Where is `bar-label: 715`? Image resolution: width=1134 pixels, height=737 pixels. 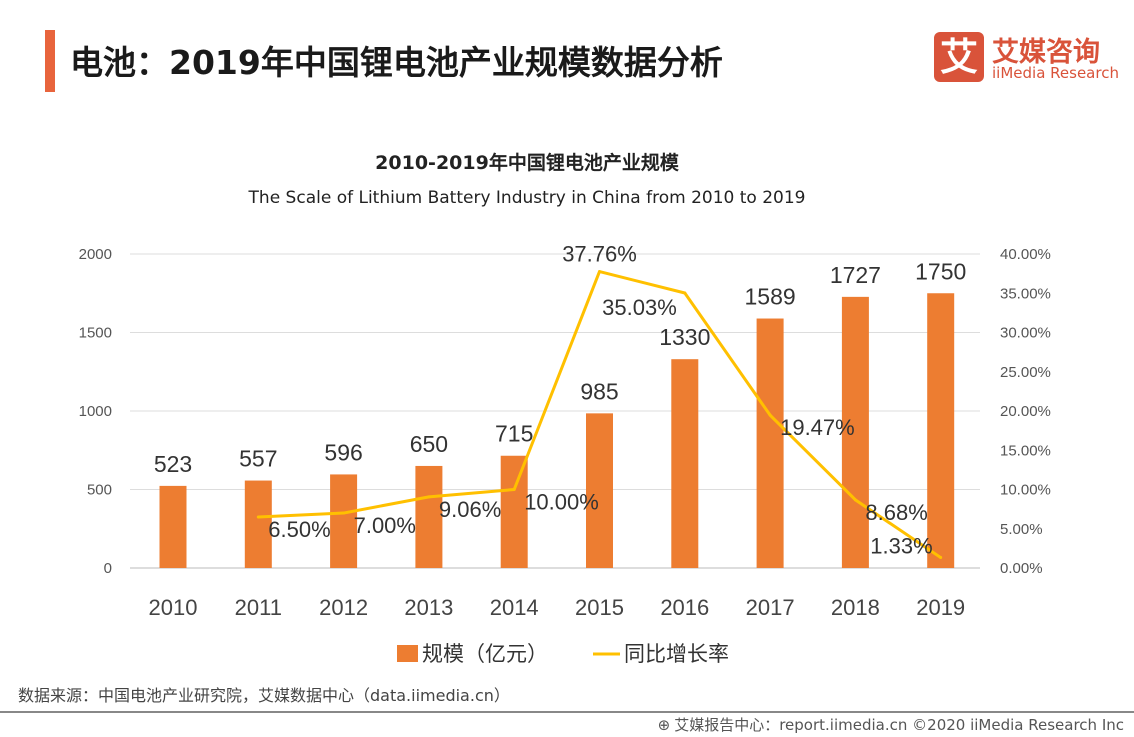 bar-label: 715 is located at coordinates (514, 434).